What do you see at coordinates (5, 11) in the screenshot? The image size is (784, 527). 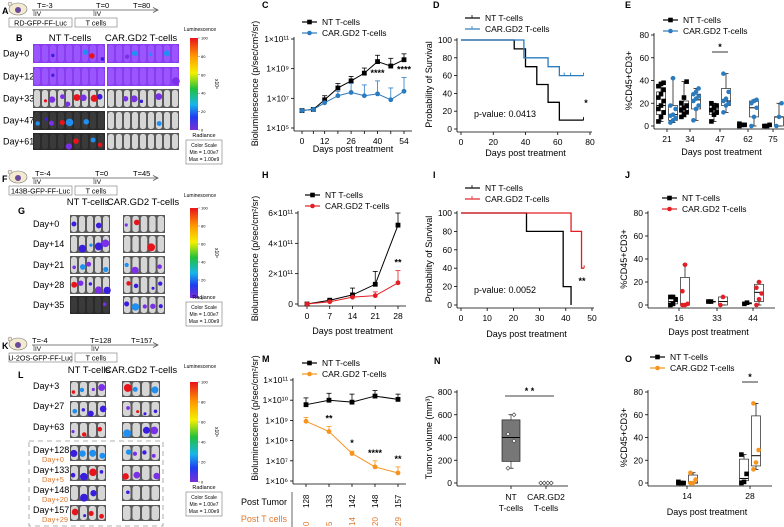 I see `panel-label: A` at bounding box center [5, 11].